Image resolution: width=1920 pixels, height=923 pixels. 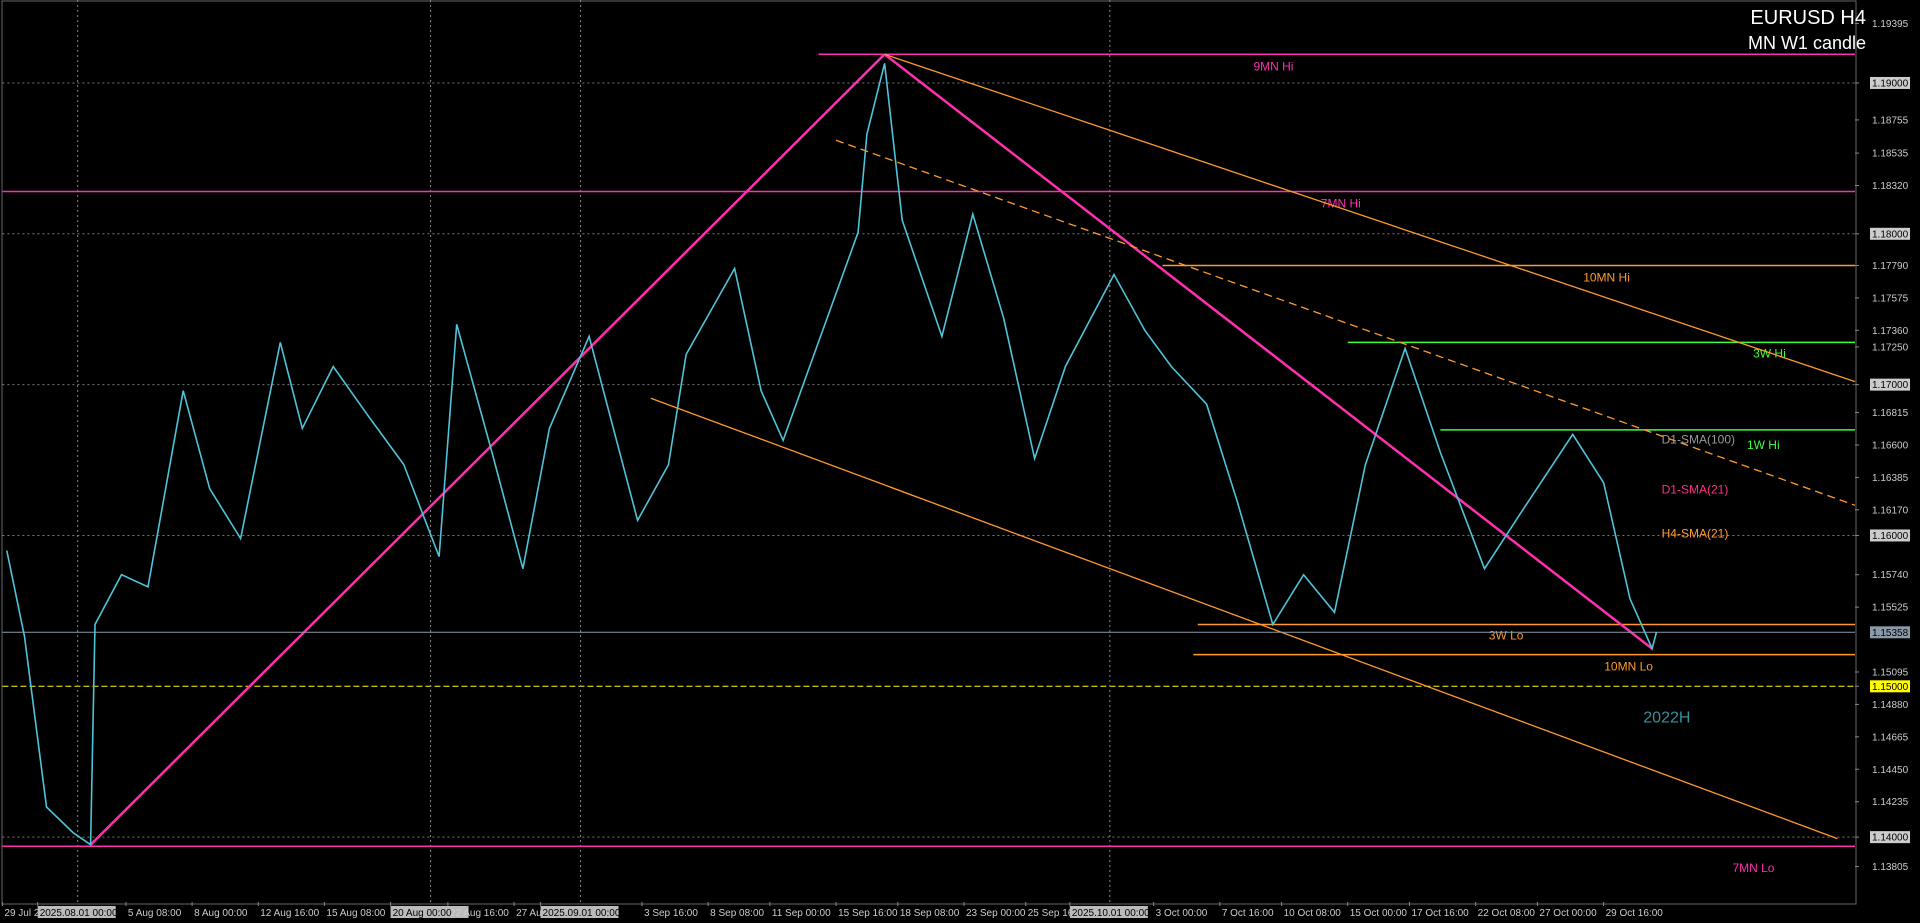 I want to click on x-tick-label: 20 Aug 00:00, so click(x=422, y=913).